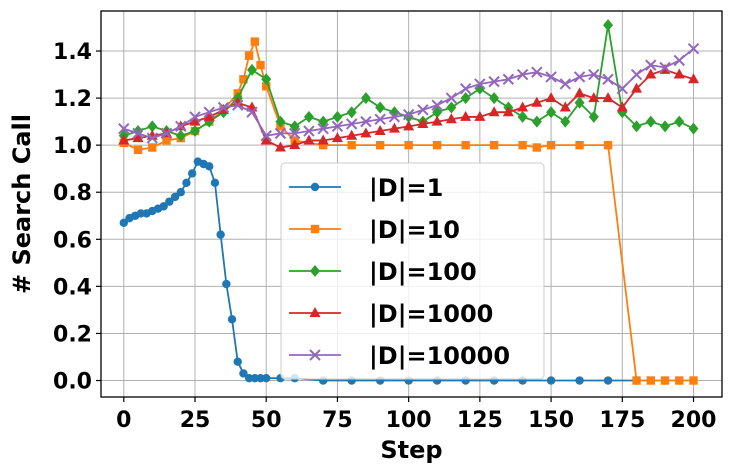  I want to click on legend-label: |D|=10, so click(414, 230).